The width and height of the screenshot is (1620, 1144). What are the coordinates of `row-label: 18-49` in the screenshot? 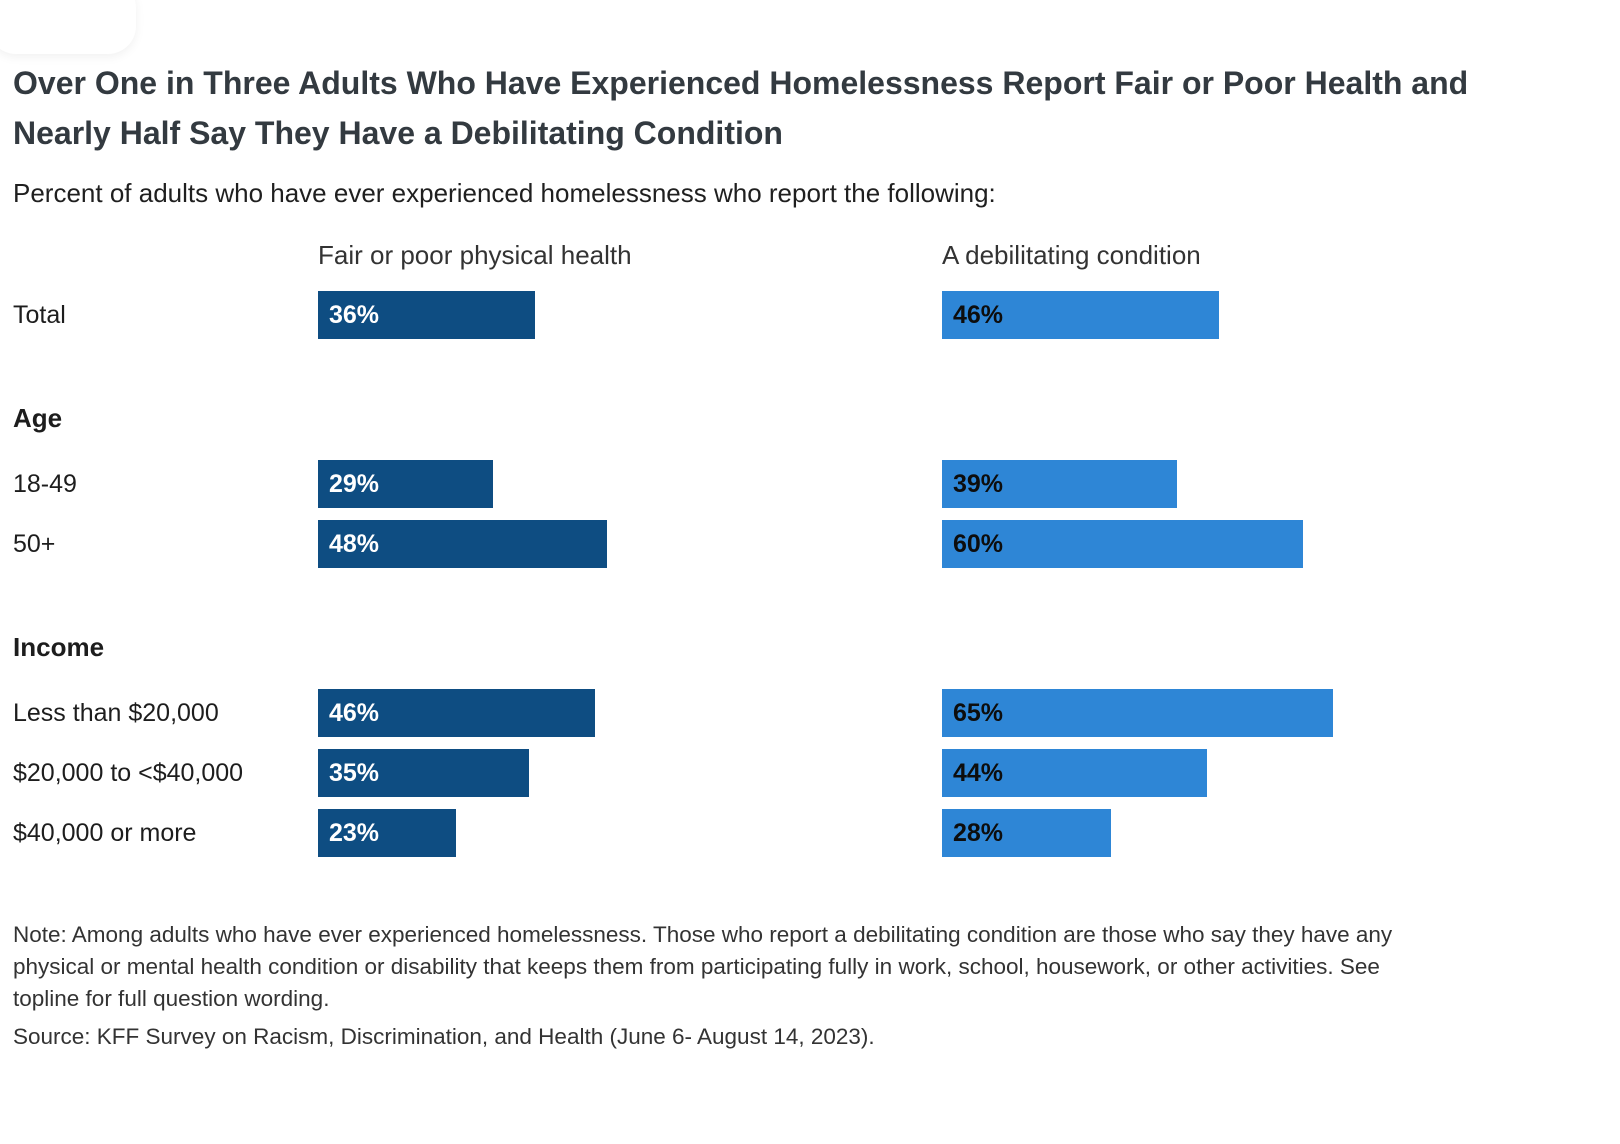 It's located at (45, 483).